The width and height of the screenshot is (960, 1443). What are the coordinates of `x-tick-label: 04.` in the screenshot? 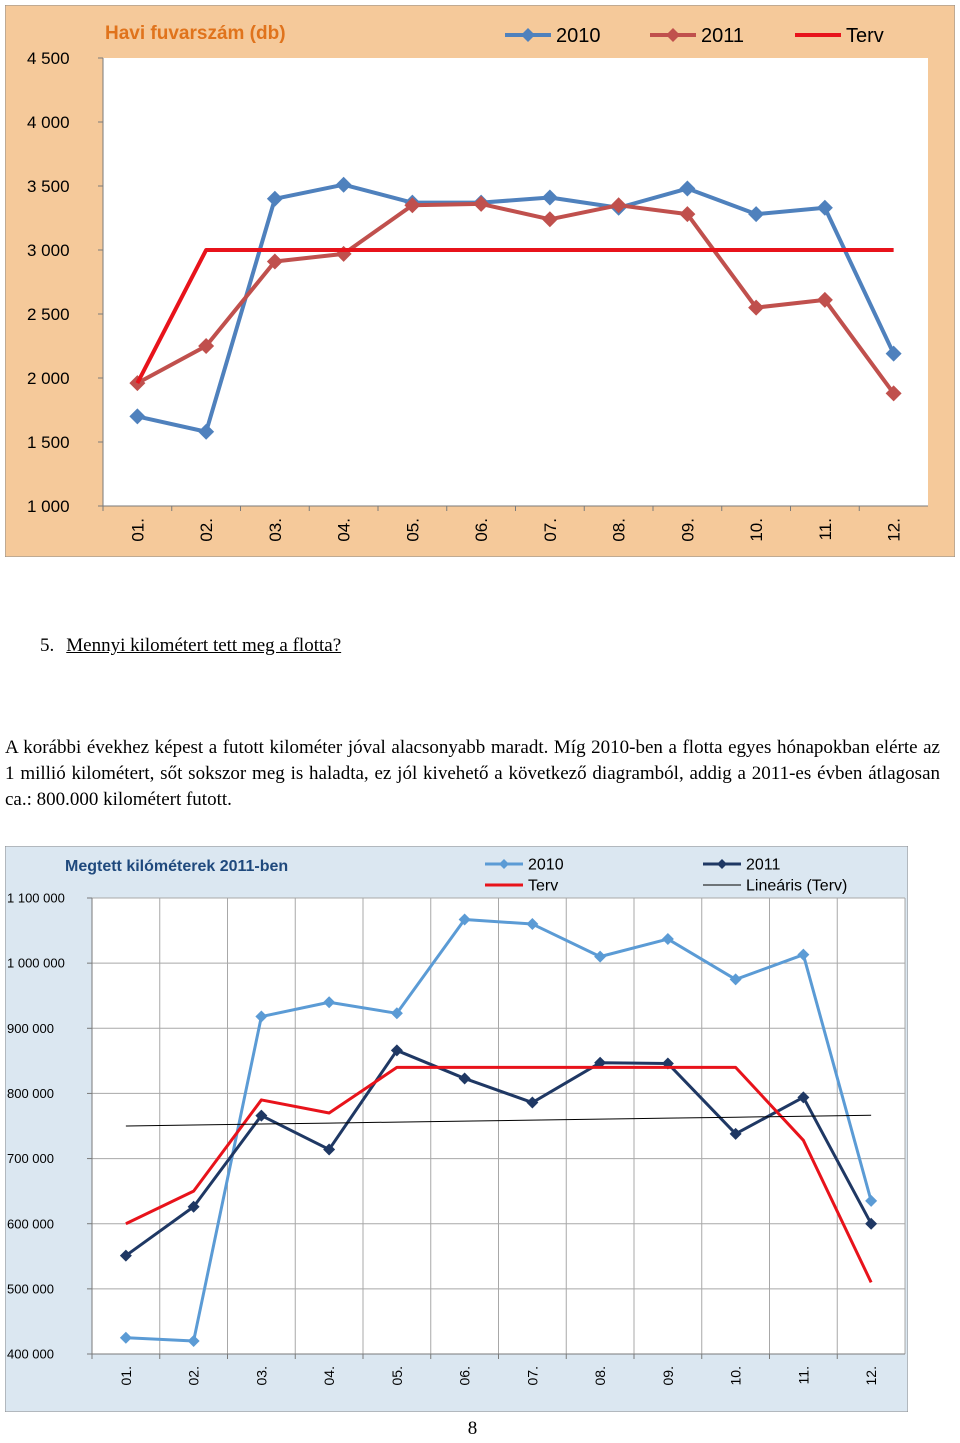 It's located at (344, 530).